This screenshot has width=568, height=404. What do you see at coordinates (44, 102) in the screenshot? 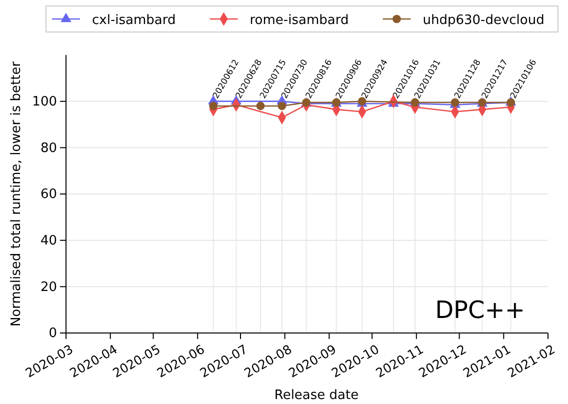
I see `y-tick-label: 100` at bounding box center [44, 102].